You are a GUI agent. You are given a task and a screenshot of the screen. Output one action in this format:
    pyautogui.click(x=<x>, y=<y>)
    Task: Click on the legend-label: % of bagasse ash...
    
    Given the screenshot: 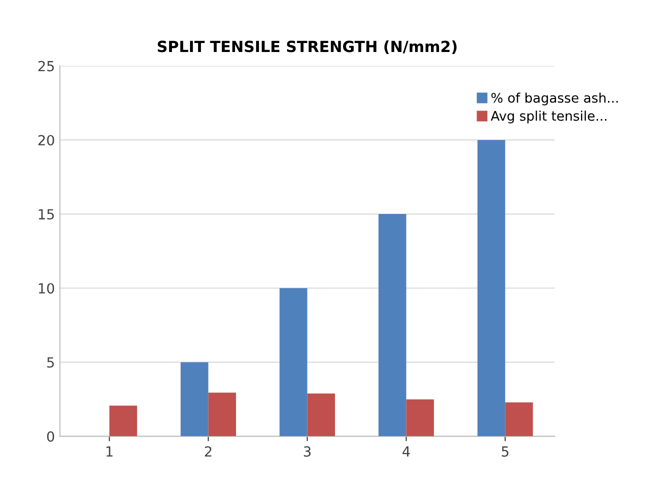 What is the action you would take?
    pyautogui.click(x=554, y=99)
    